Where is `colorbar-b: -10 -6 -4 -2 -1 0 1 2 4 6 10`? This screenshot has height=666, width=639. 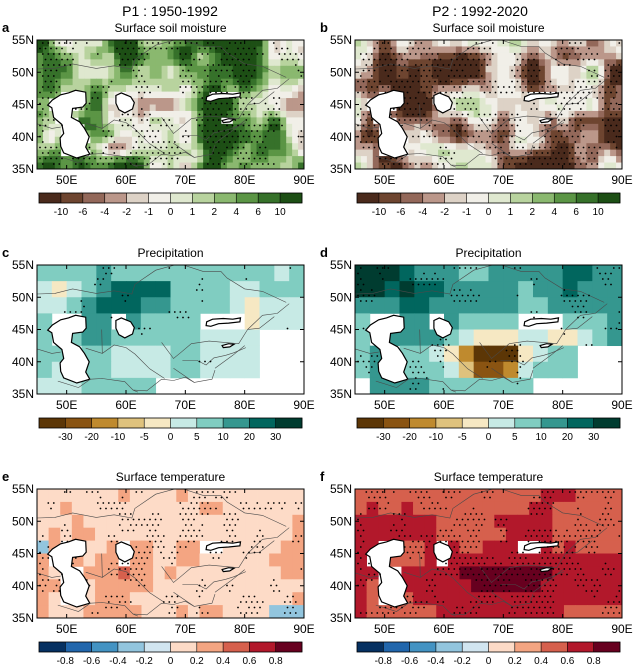 colorbar-b: -10 -6 -4 -2 -1 0 1 2 4 6 10 is located at coordinates (488, 205).